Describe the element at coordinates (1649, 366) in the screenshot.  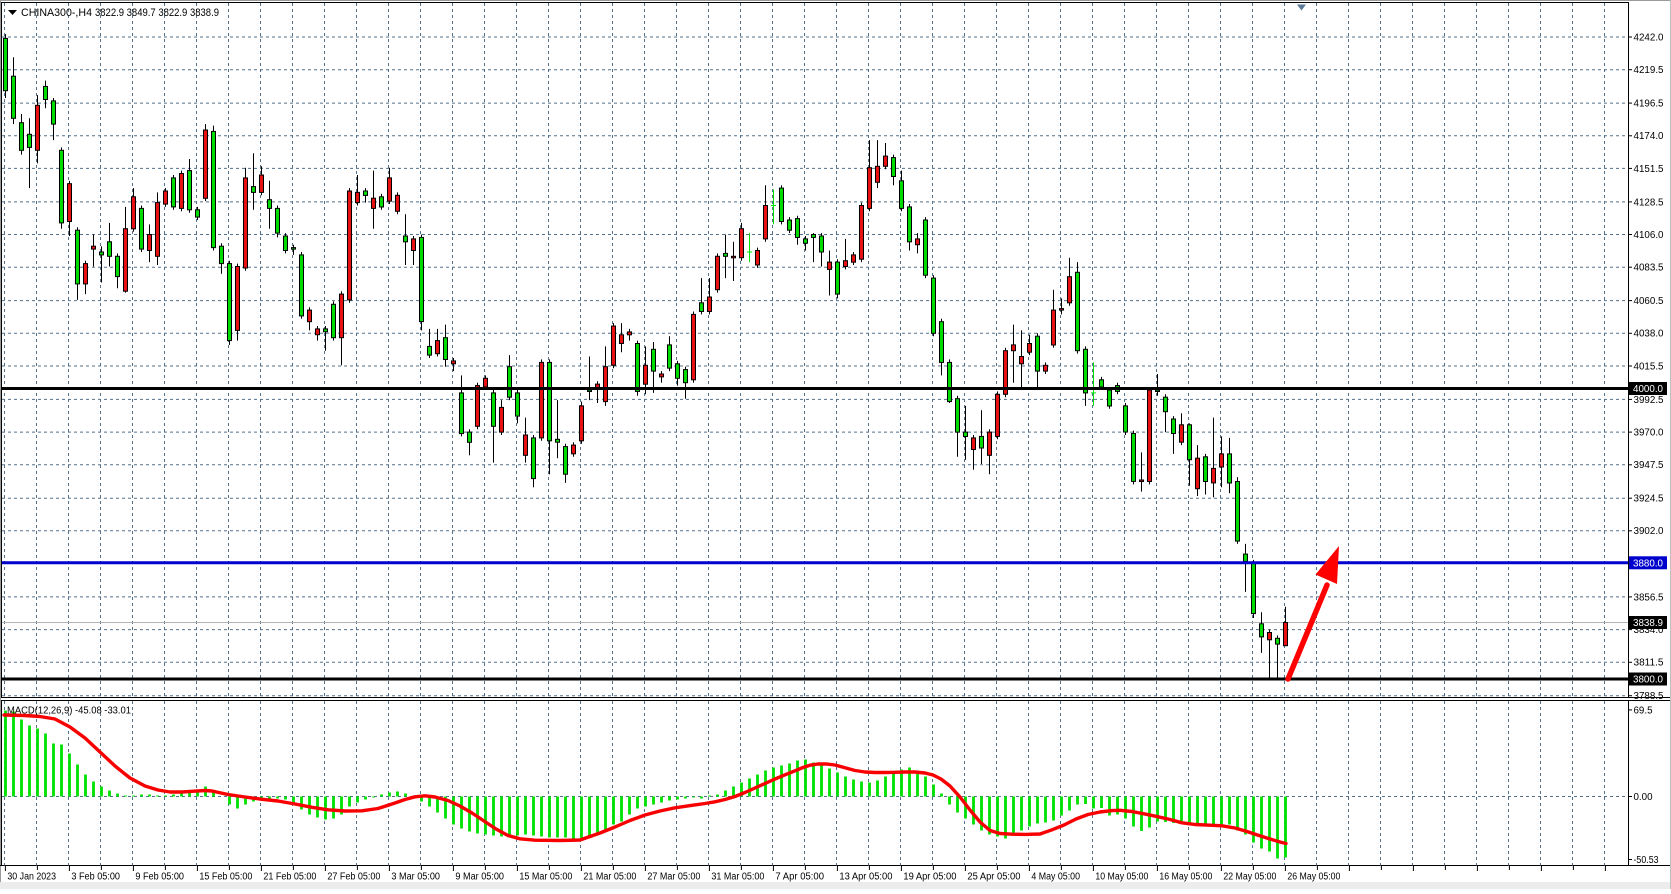
I see `svg-text: 4015.5` at that location.